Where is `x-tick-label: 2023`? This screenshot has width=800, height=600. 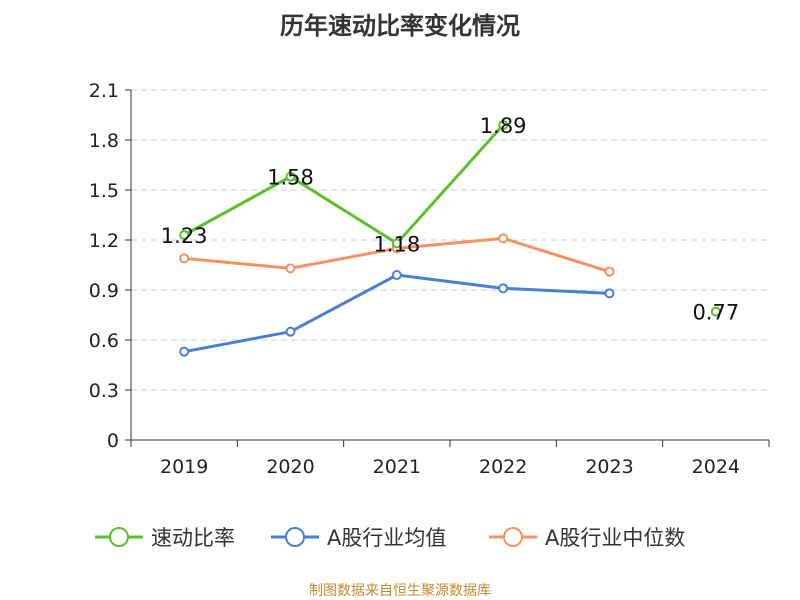
x-tick-label: 2023 is located at coordinates (609, 467).